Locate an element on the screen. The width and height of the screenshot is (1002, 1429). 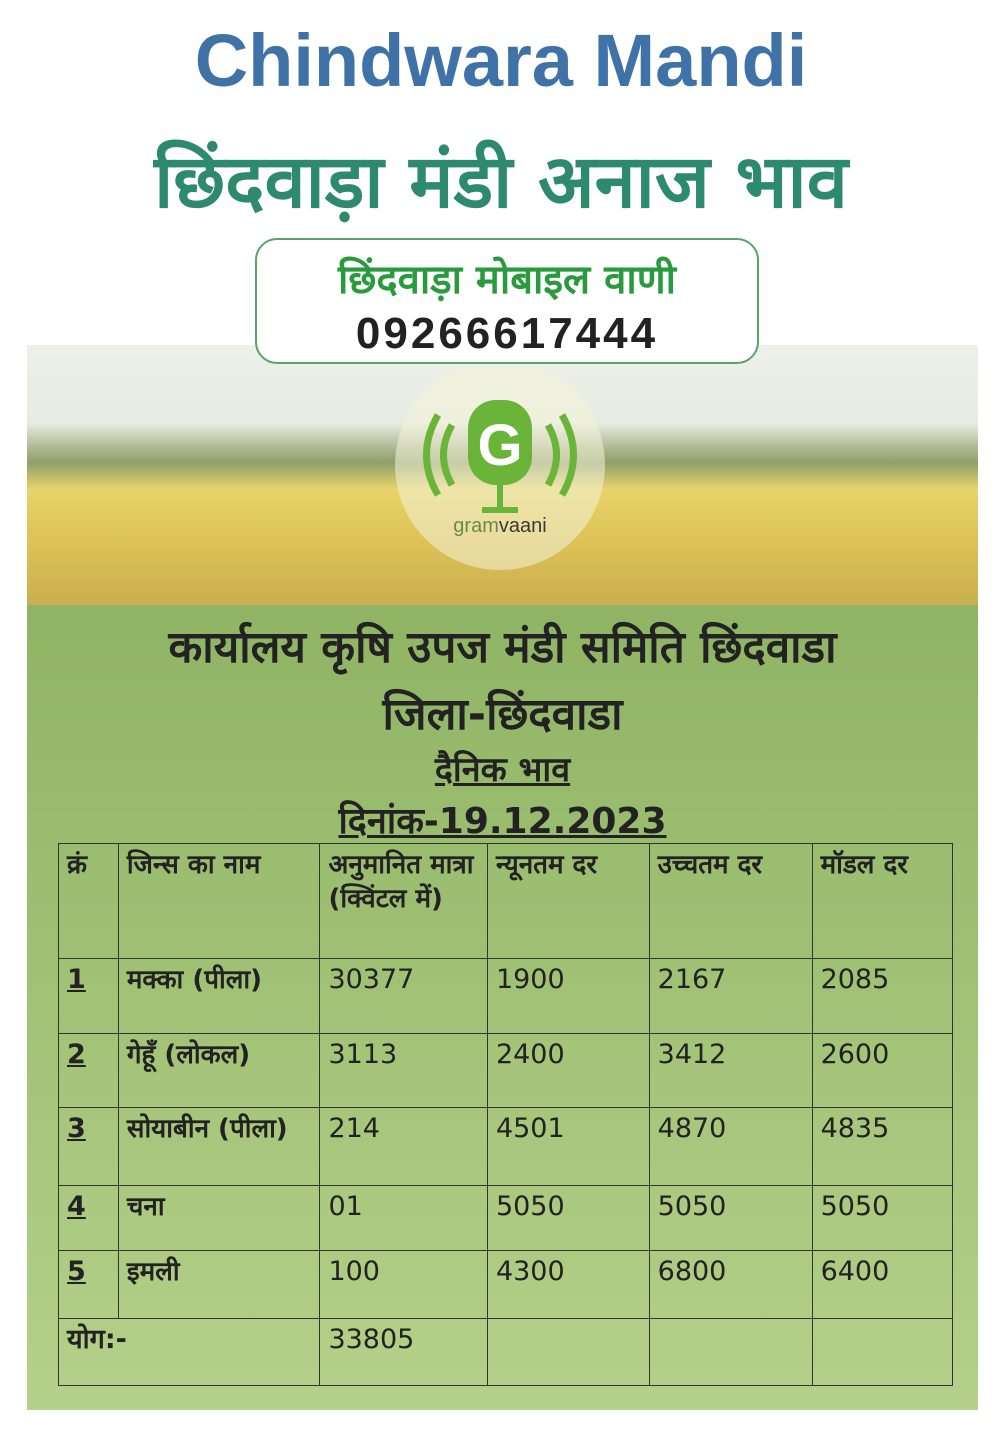
column-header: उच्चतम दर is located at coordinates (730, 901).